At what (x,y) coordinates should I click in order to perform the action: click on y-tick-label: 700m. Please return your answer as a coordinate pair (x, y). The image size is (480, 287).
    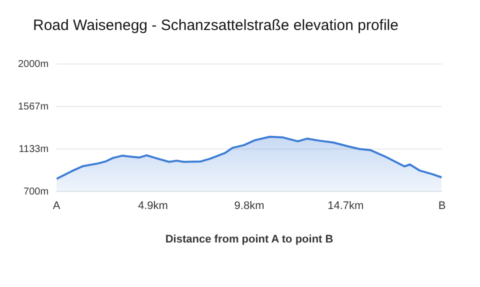
    Looking at the image, I should click on (36, 192).